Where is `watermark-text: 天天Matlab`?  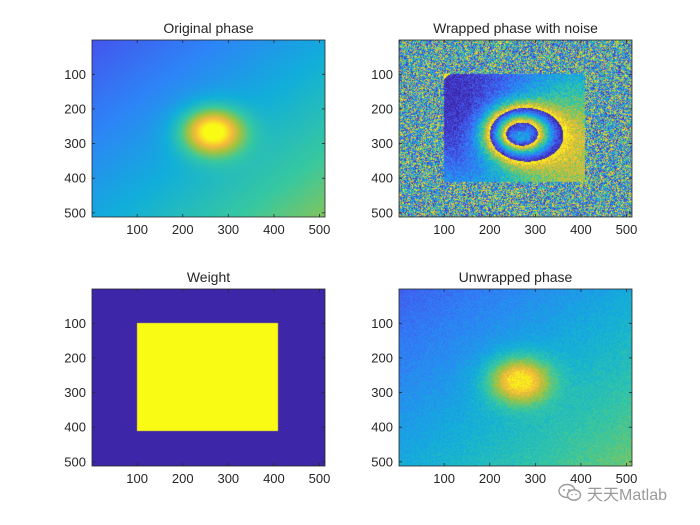 watermark-text: 天天Matlab is located at coordinates (627, 495).